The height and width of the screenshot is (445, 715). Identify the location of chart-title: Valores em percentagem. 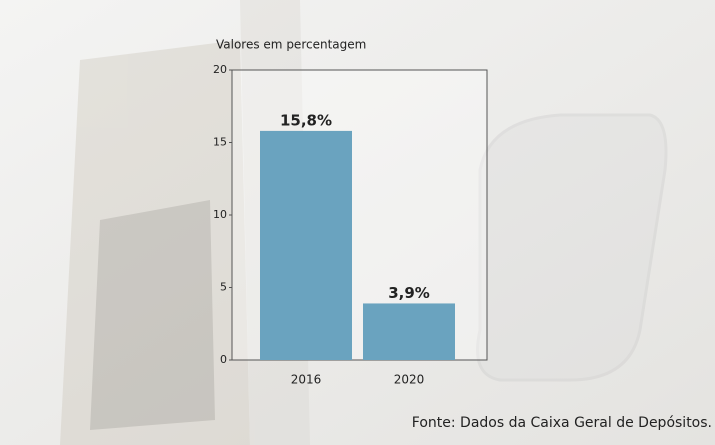
(291, 45).